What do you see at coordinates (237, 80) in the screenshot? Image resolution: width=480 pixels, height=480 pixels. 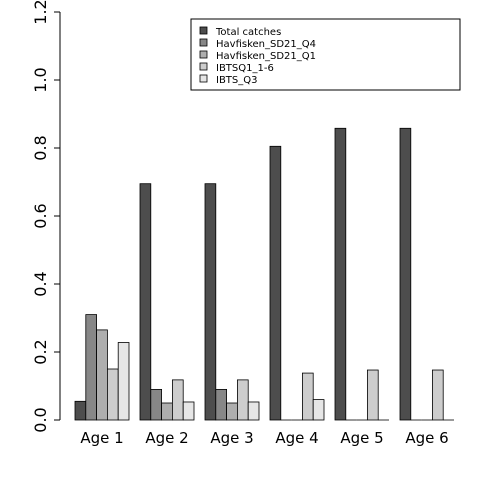 I see `legend-label: IBTS_Q3` at bounding box center [237, 80].